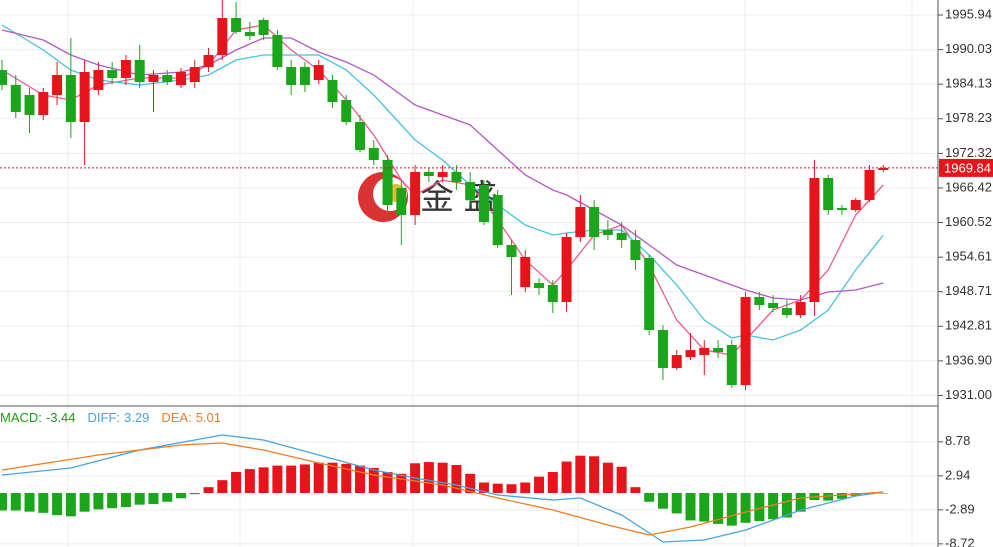 This screenshot has width=993, height=547. Describe the element at coordinates (968, 394) in the screenshot. I see `y-tick-label: 1931.00` at that location.